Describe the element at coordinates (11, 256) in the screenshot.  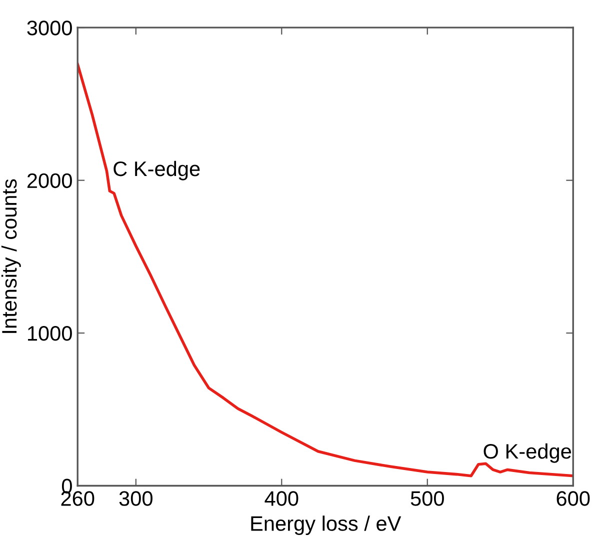
I see `y-axis-title: Intensity / counts` at that location.